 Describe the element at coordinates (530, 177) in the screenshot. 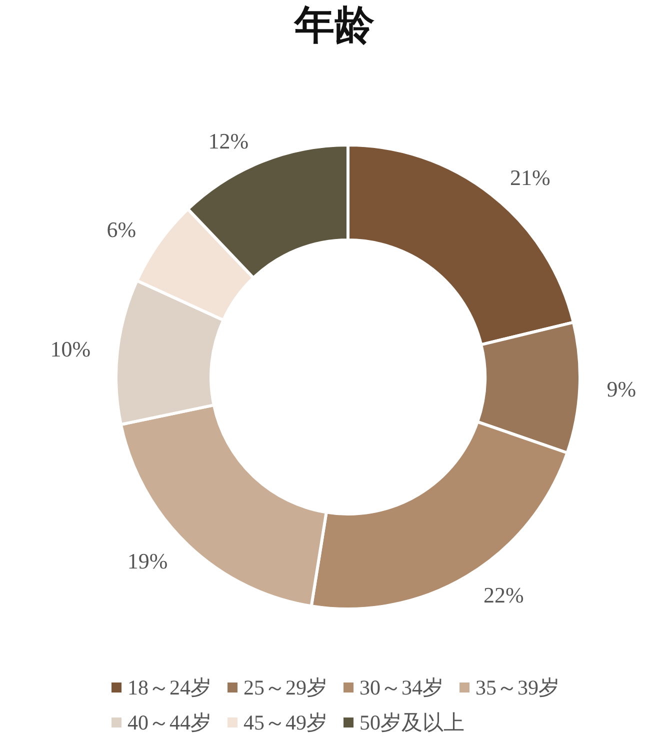

I see `data-label: 21%` at that location.